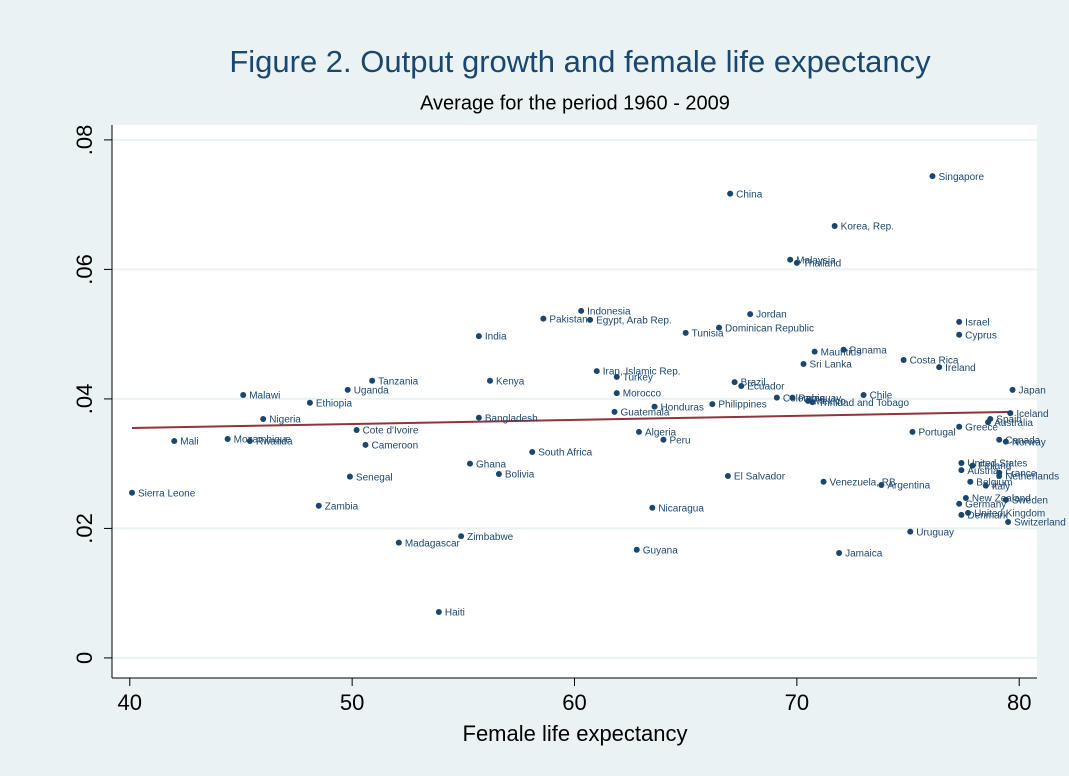  What do you see at coordinates (804, 398) in the screenshot?
I see `point-label: Colombia` at bounding box center [804, 398].